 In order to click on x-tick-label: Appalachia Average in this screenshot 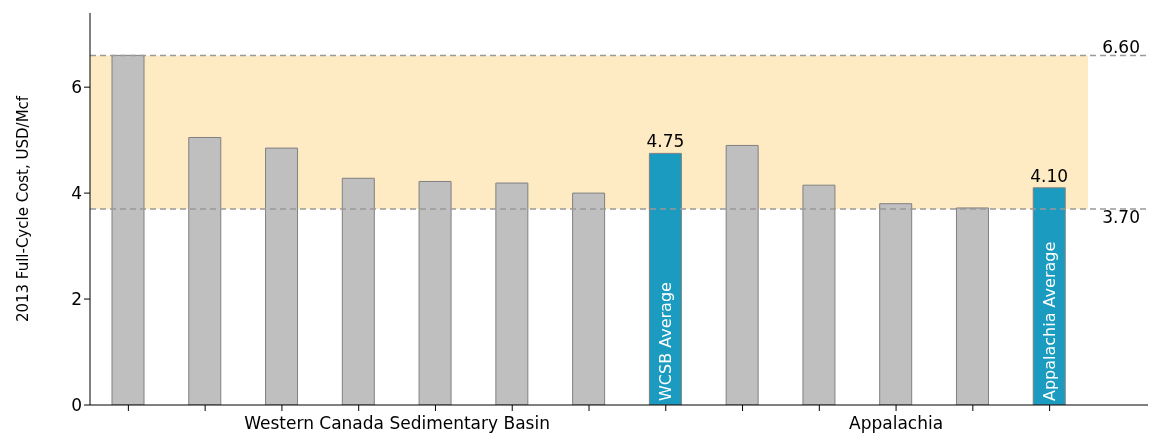, I will do `click(1050, 321)`.